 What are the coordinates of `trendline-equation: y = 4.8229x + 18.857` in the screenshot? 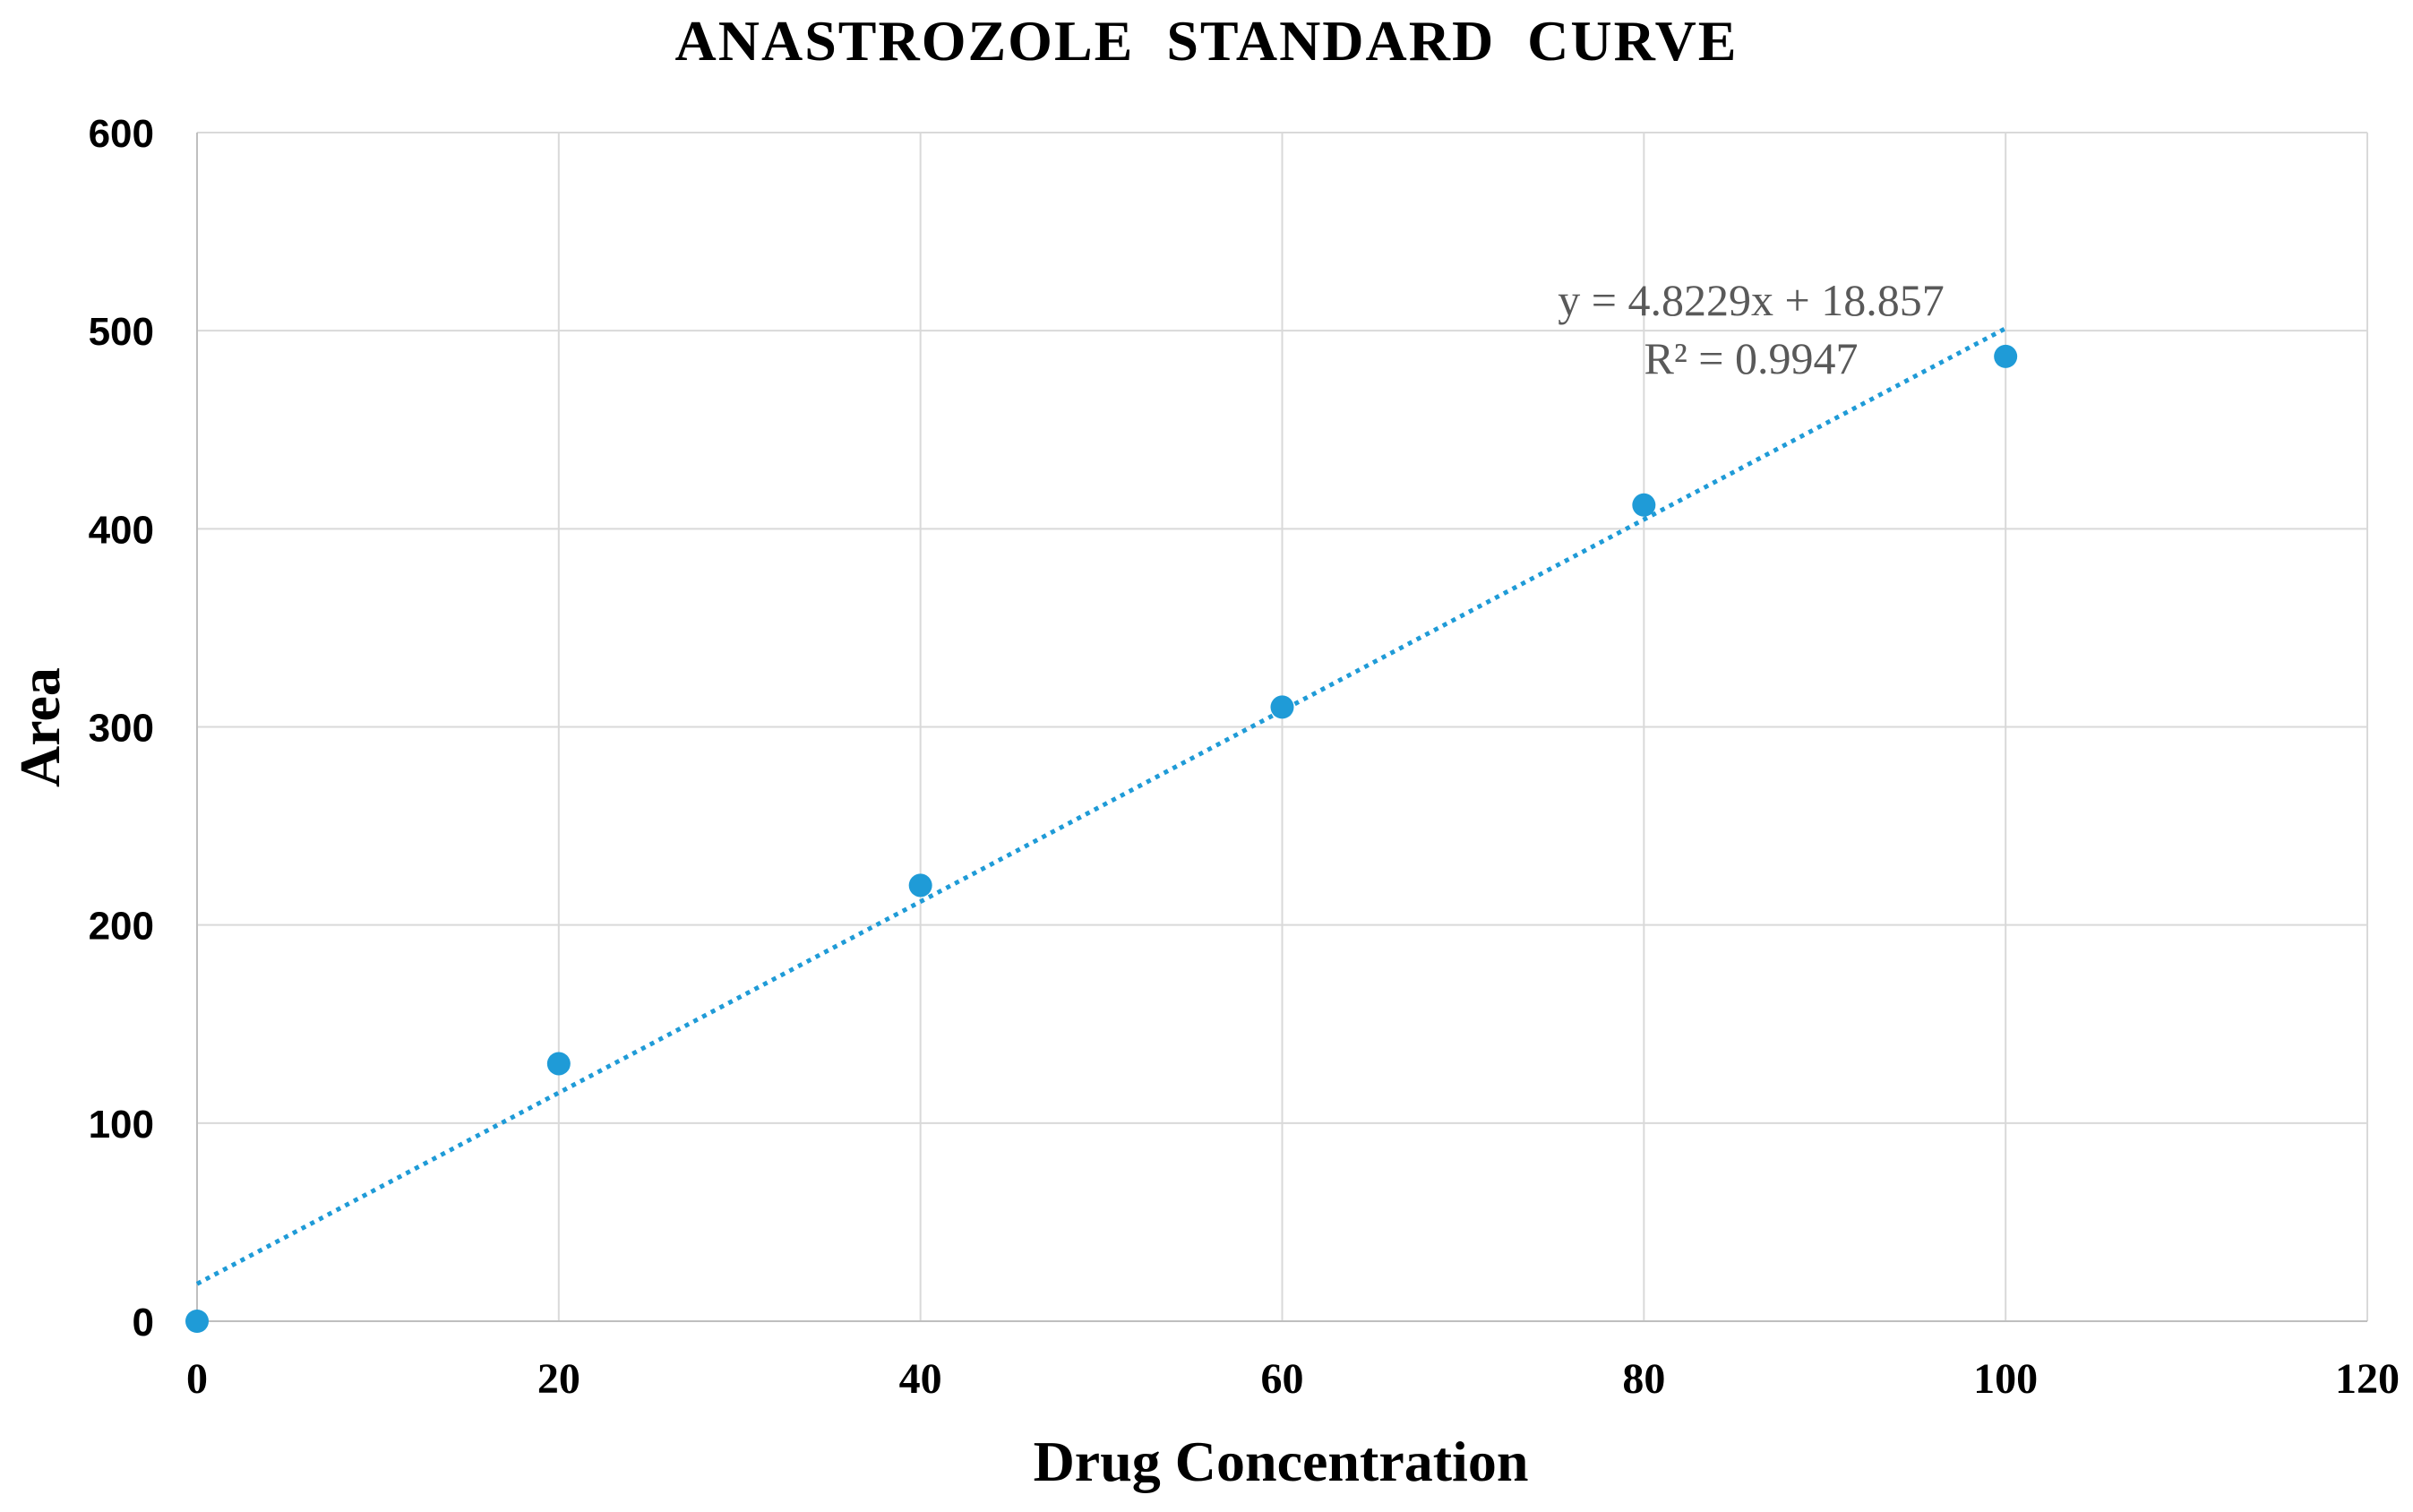 It's located at (1751, 300).